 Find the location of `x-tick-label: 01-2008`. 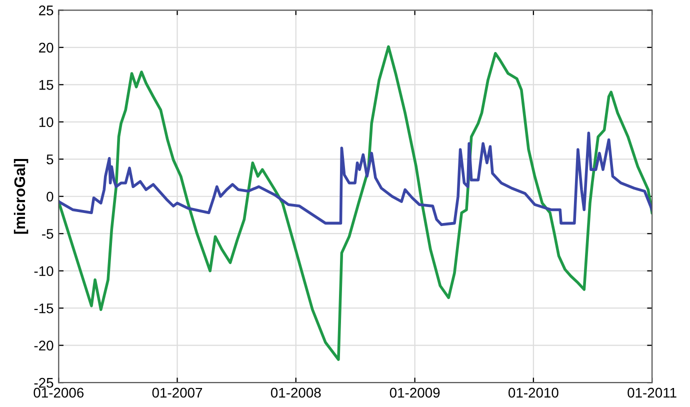

x-tick-label: 01-2008 is located at coordinates (295, 393).